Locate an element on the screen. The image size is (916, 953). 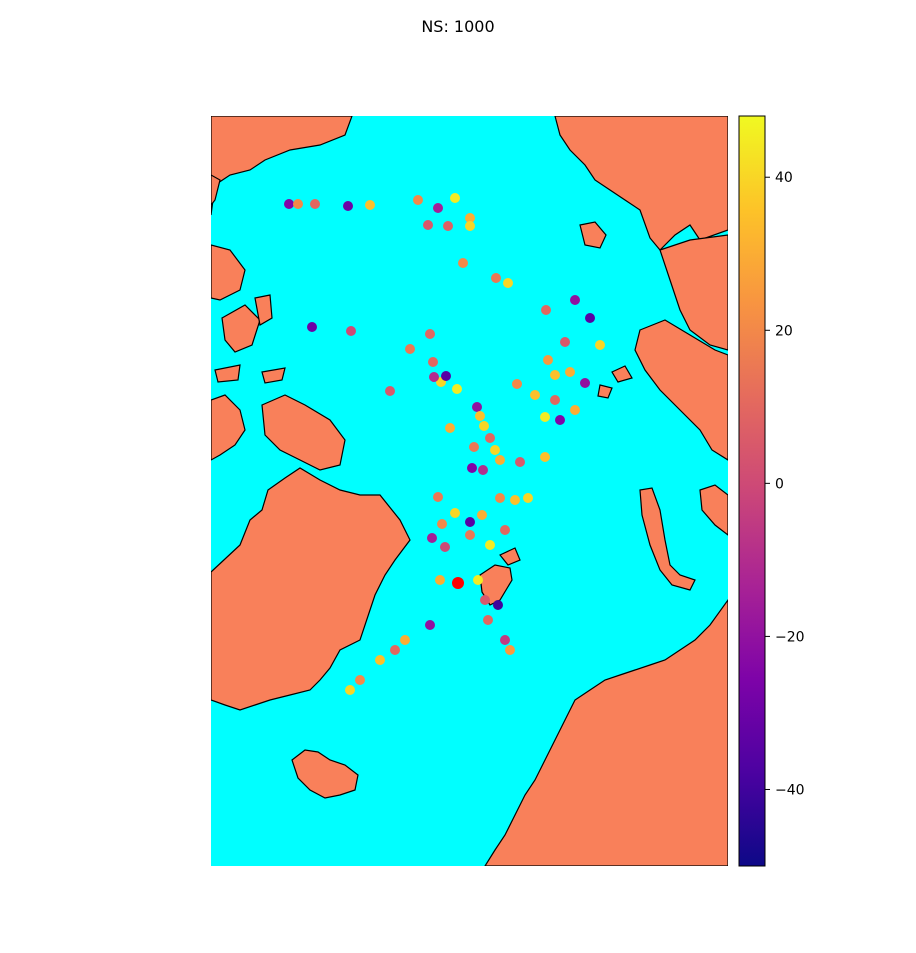
landmass-small-islet-a is located at coordinates (622, 374).